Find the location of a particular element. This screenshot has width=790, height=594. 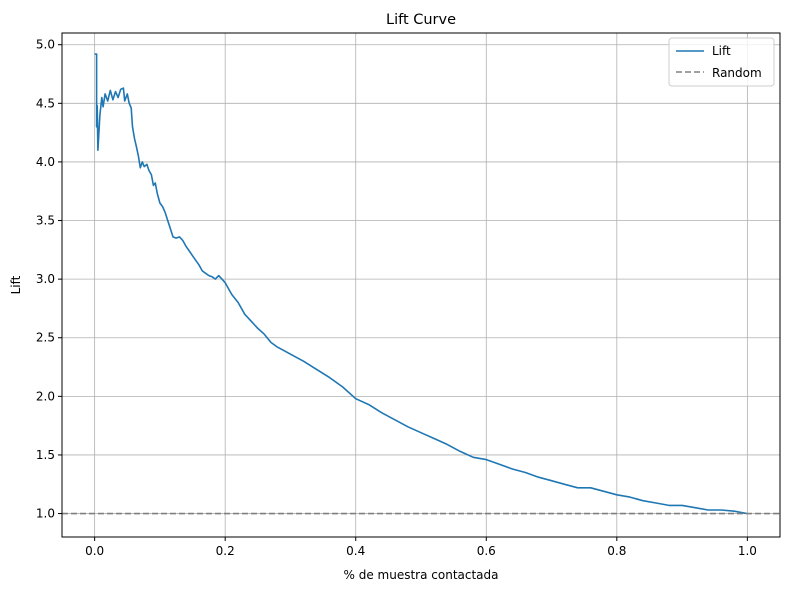

x-tick-label: 0.0 is located at coordinates (94, 551).